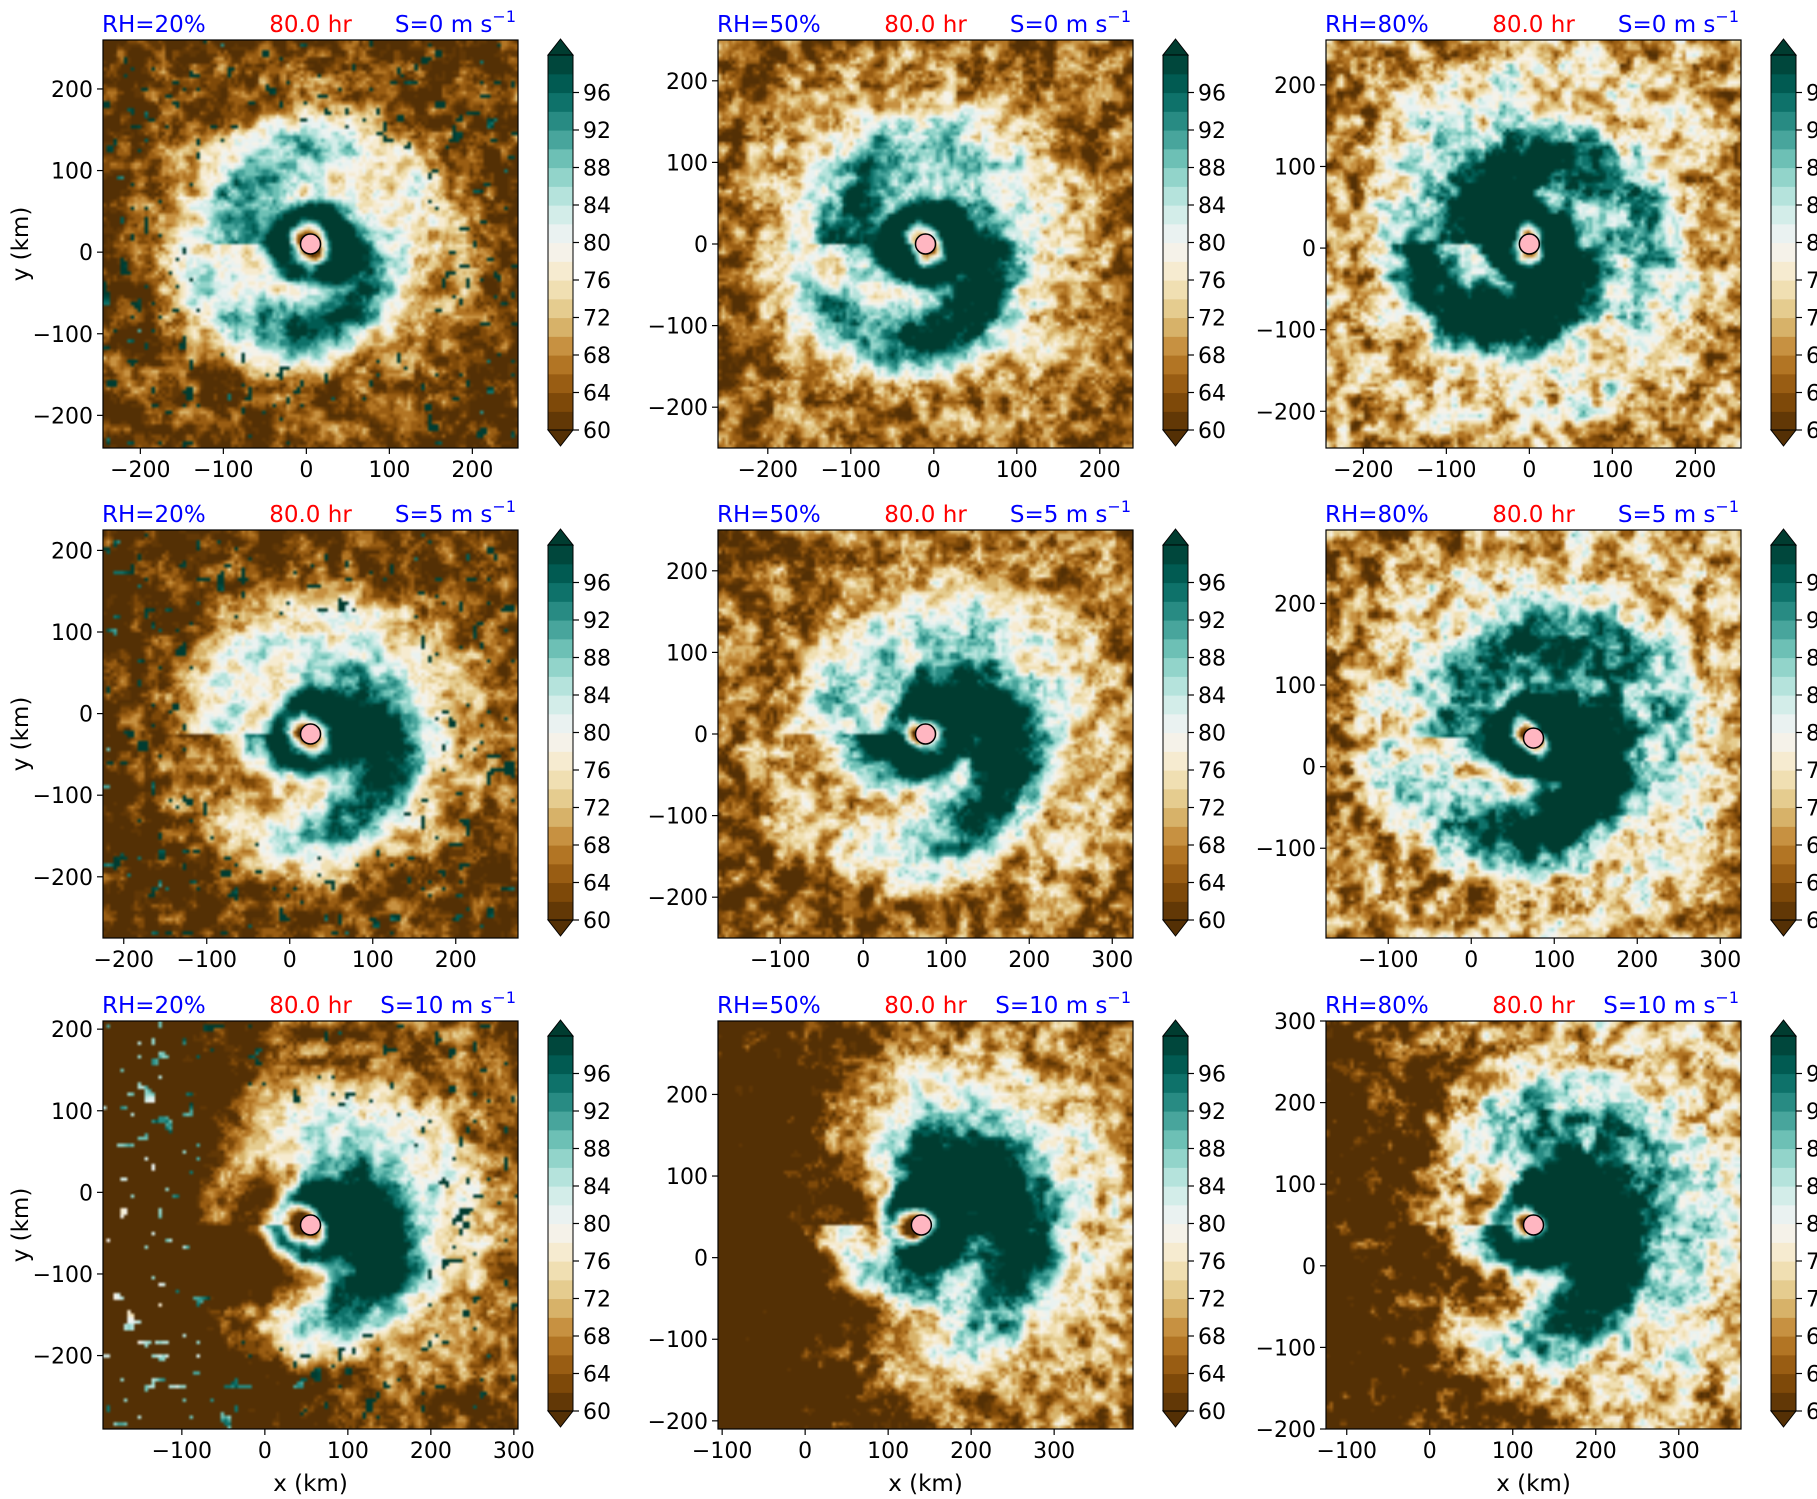 The image size is (1817, 1499). What do you see at coordinates (1286, 1348) in the screenshot?
I see `y-tick-label: −100` at bounding box center [1286, 1348].